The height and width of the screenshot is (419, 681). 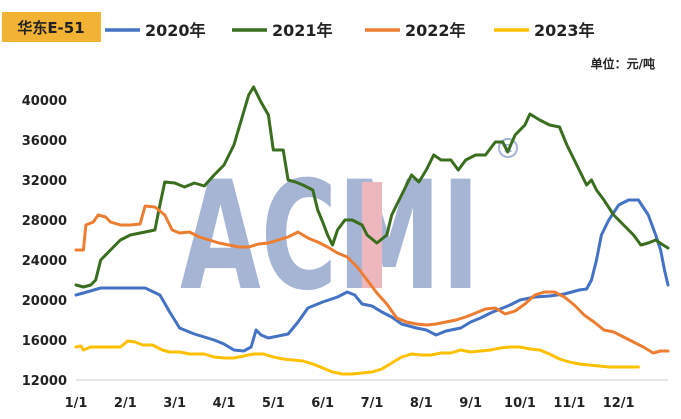 What do you see at coordinates (372, 403) in the screenshot?
I see `x-tick-label: 7/1` at bounding box center [372, 403].